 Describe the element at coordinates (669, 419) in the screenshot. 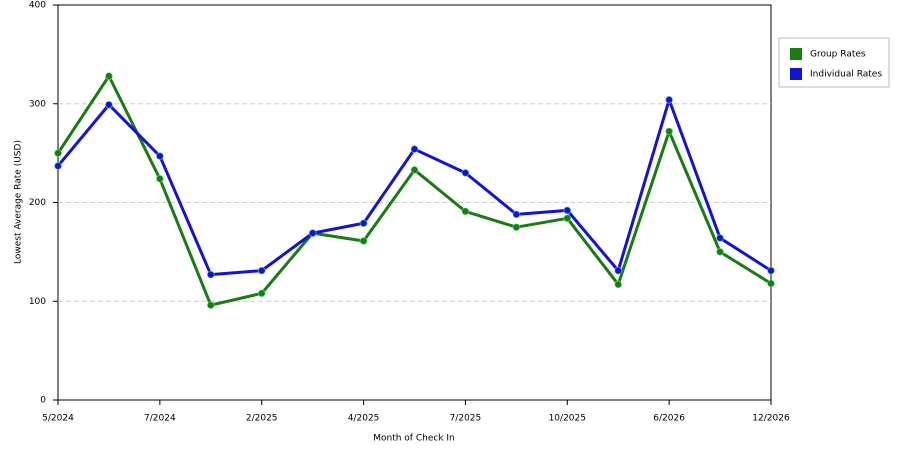

I see `x-tick-label: 6/2026` at that location.